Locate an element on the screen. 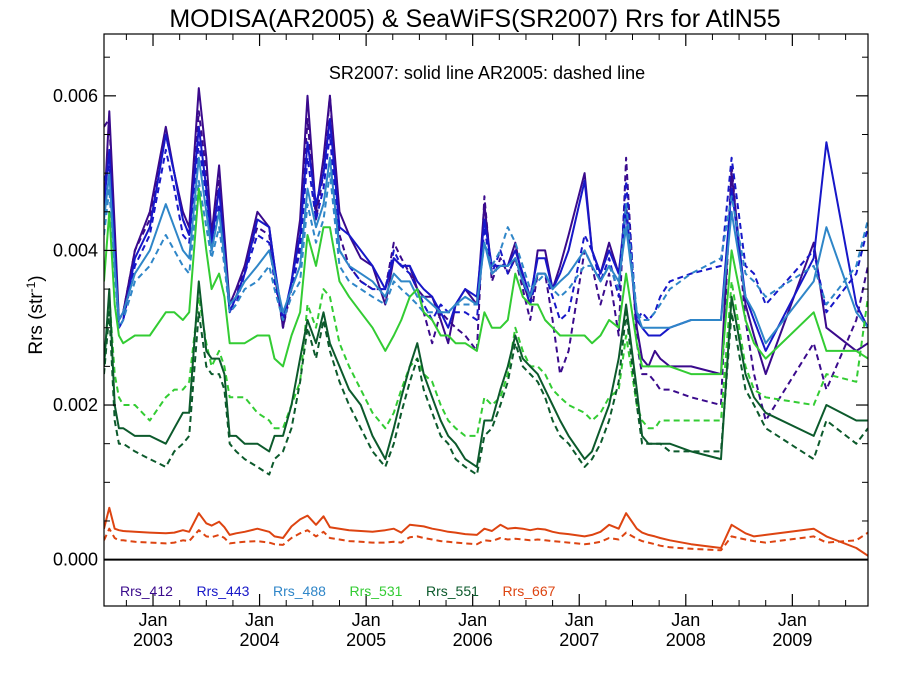 The image size is (900, 675). y-axis-label: Rrs (str-1) is located at coordinates (35, 314).